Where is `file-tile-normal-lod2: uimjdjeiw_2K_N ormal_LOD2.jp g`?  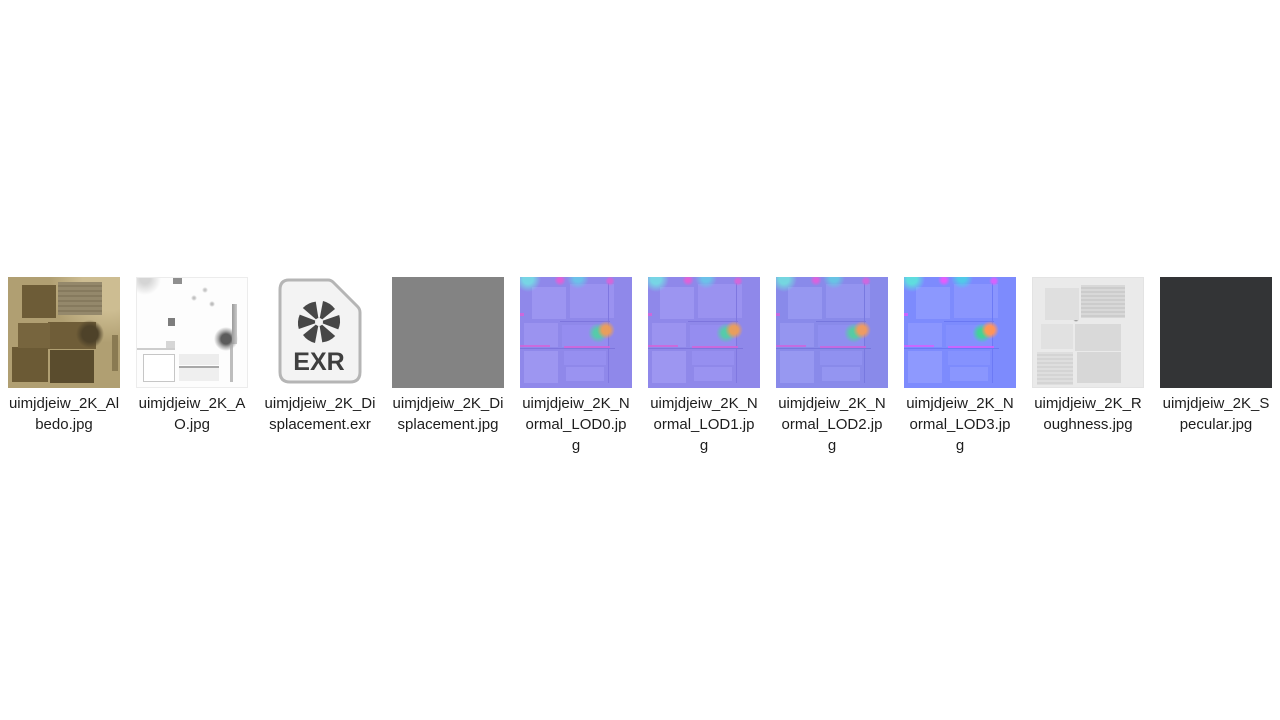 file-tile-normal-lod2: uimjdjeiw_2K_N ormal_LOD2.jp g is located at coordinates (832, 366).